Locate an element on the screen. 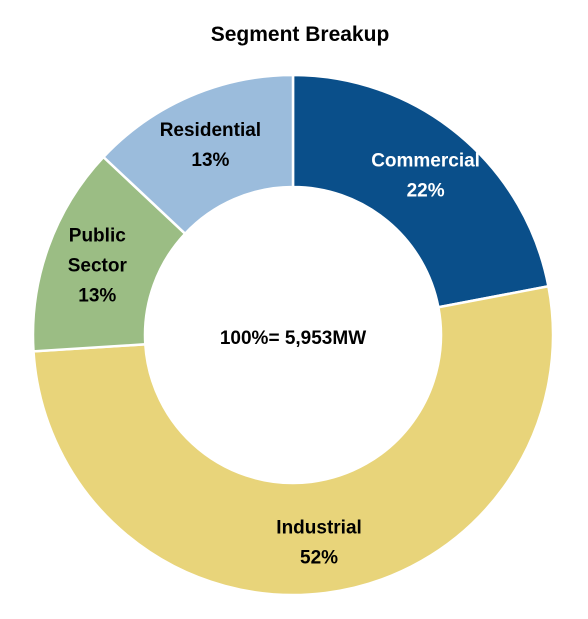 The height and width of the screenshot is (619, 588). slice-value-label-industrial: 52% is located at coordinates (319, 557).